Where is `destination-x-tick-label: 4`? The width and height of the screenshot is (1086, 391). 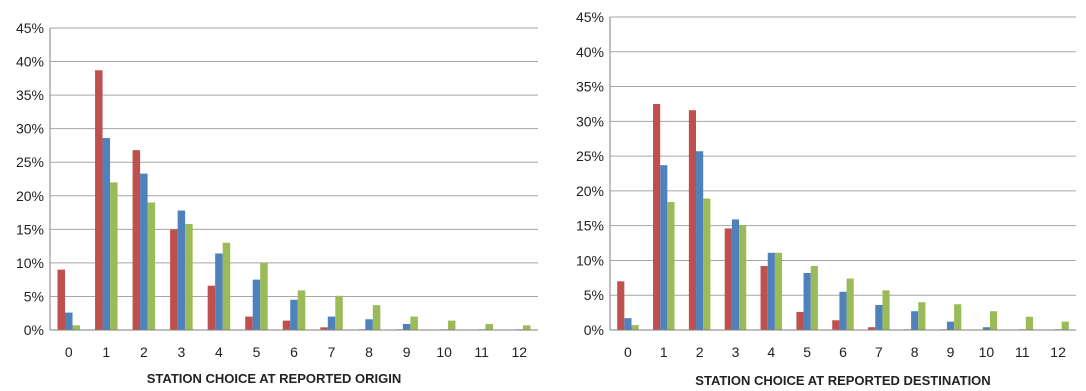
destination-x-tick-label: 4 is located at coordinates (771, 352).